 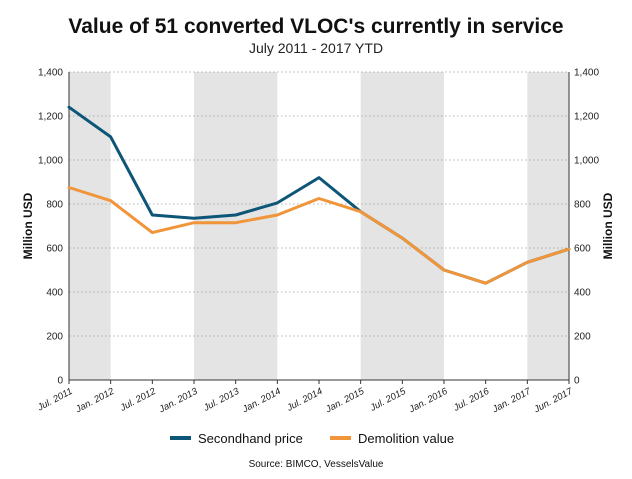 I want to click on x-tick-label: Jan. 2017, so click(x=512, y=401).